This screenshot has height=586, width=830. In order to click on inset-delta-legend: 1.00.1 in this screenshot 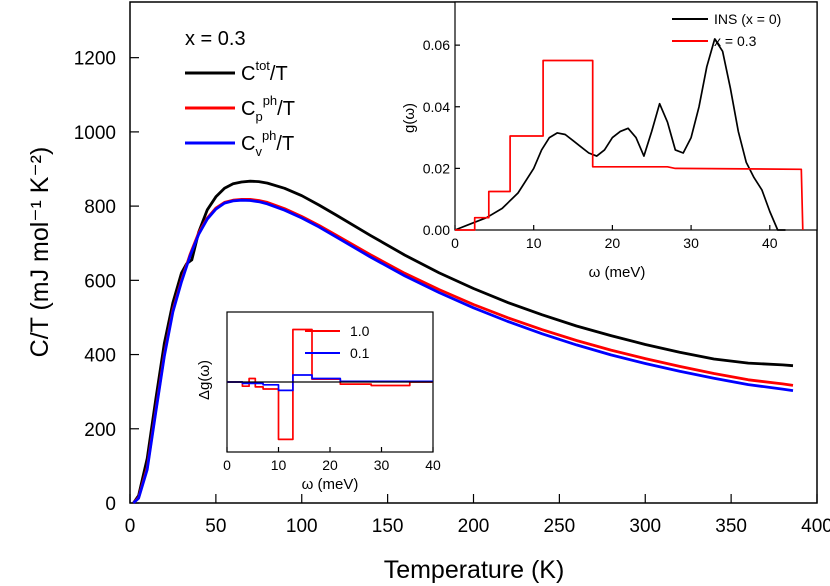, I will do `click(337, 342)`.